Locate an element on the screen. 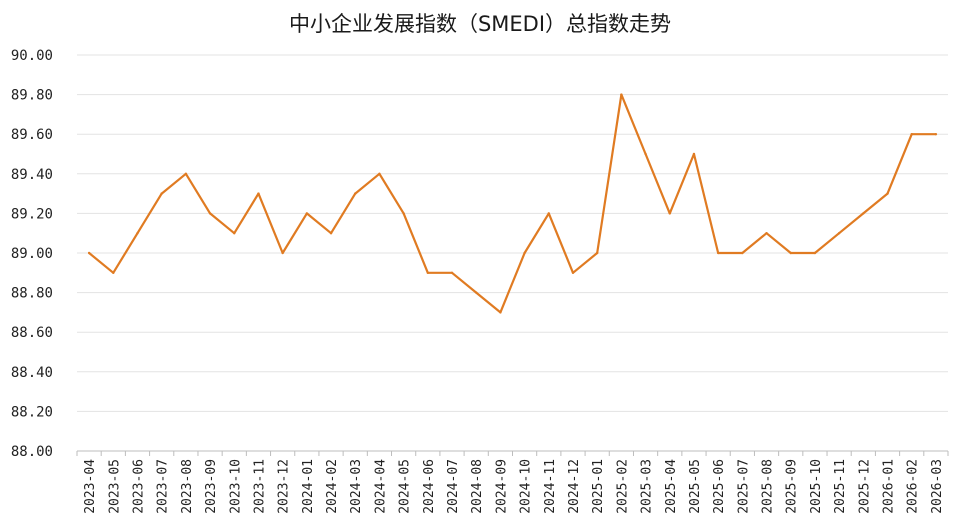 This screenshot has height=532, width=960. y-tick-label: 88.60 is located at coordinates (32, 333).